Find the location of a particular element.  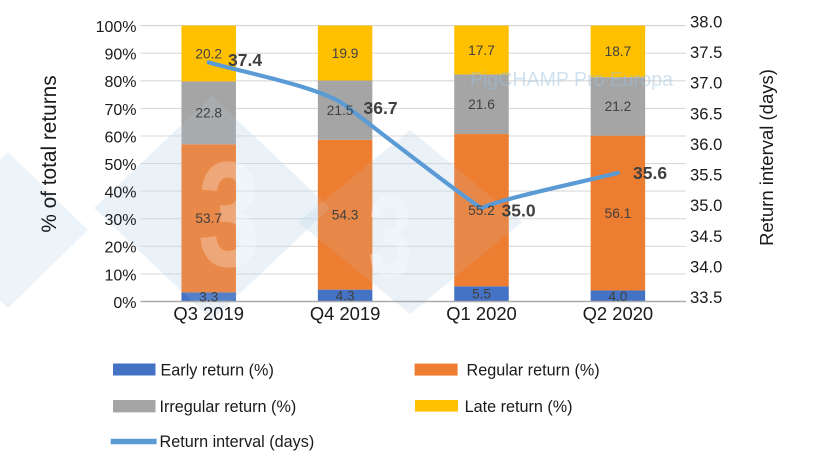

svg-text: Q2 2020 is located at coordinates (618, 313).